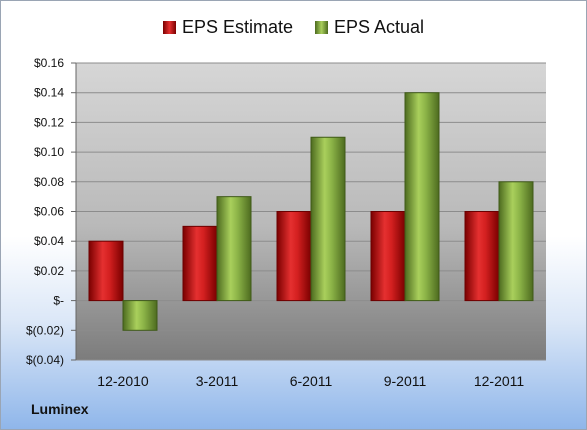 The width and height of the screenshot is (587, 430). I want to click on x-tick-label: 3-2011, so click(217, 381).